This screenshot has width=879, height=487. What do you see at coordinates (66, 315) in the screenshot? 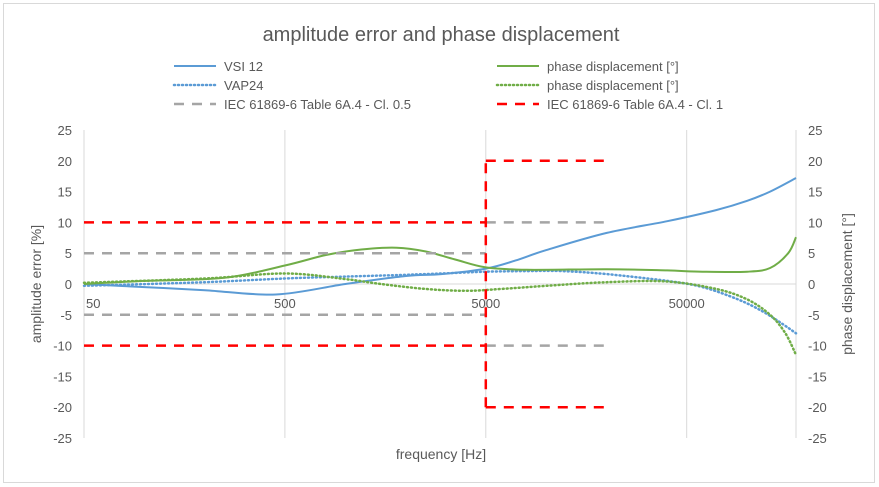
I see `y-tick-label: -5` at bounding box center [66, 315].